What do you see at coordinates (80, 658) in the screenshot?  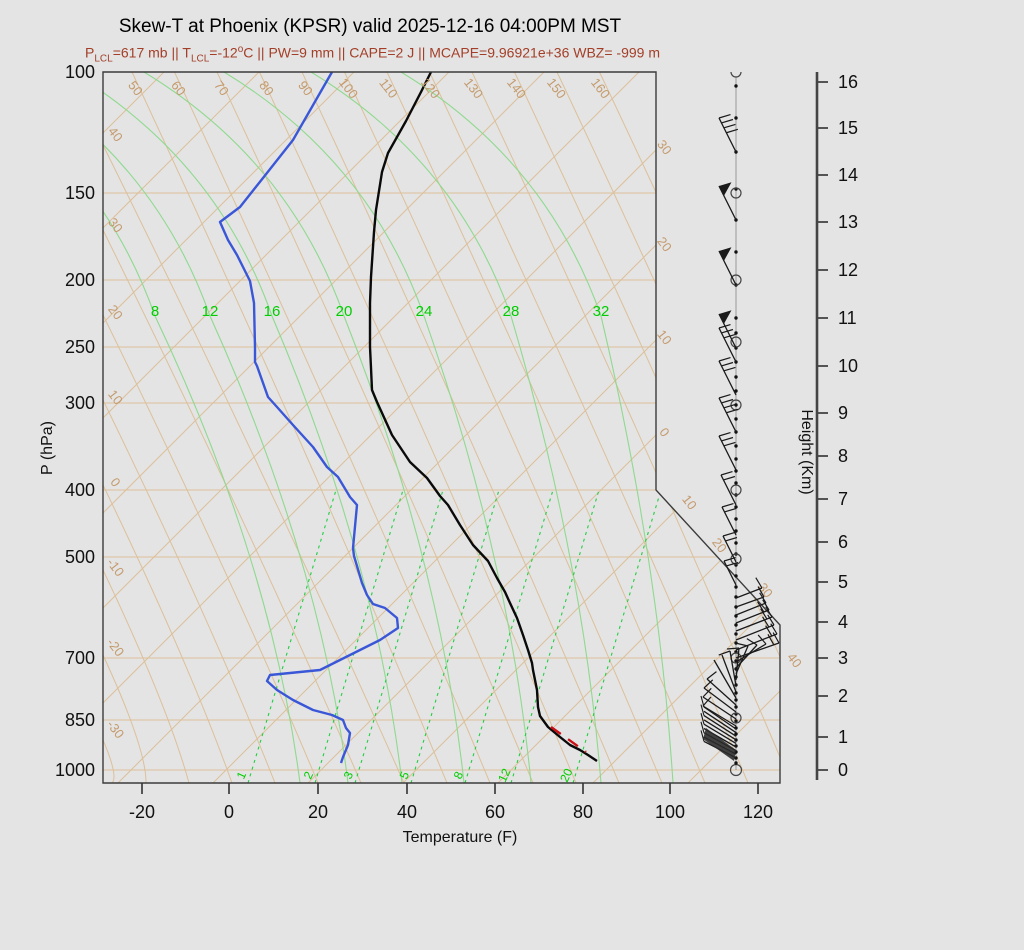 I see `pressure-tick-label: 700` at bounding box center [80, 658].